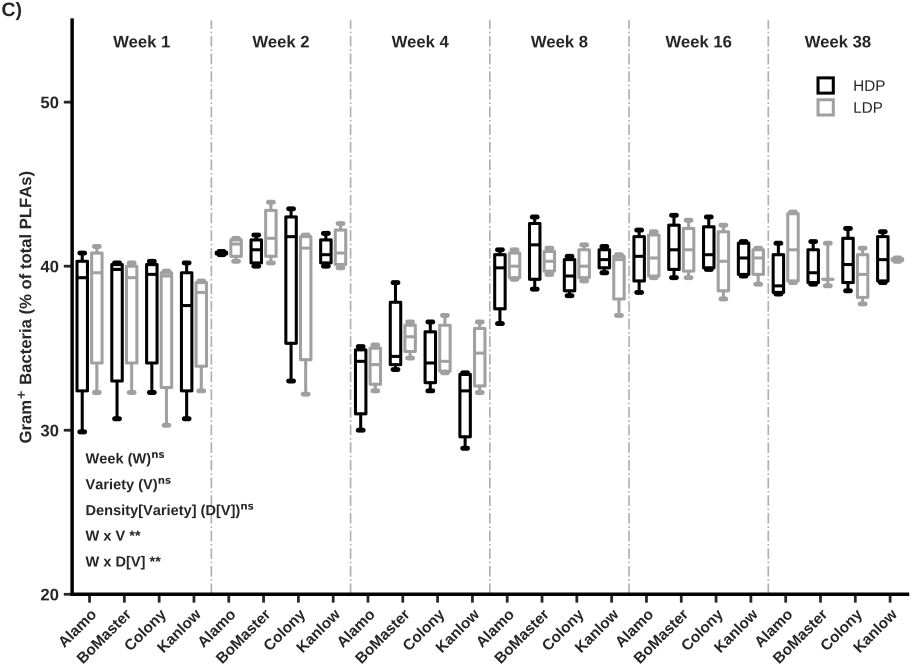 Image resolution: width=913 pixels, height=670 pixels. What do you see at coordinates (113, 535) in the screenshot?
I see `annotation: W x V **` at bounding box center [113, 535].